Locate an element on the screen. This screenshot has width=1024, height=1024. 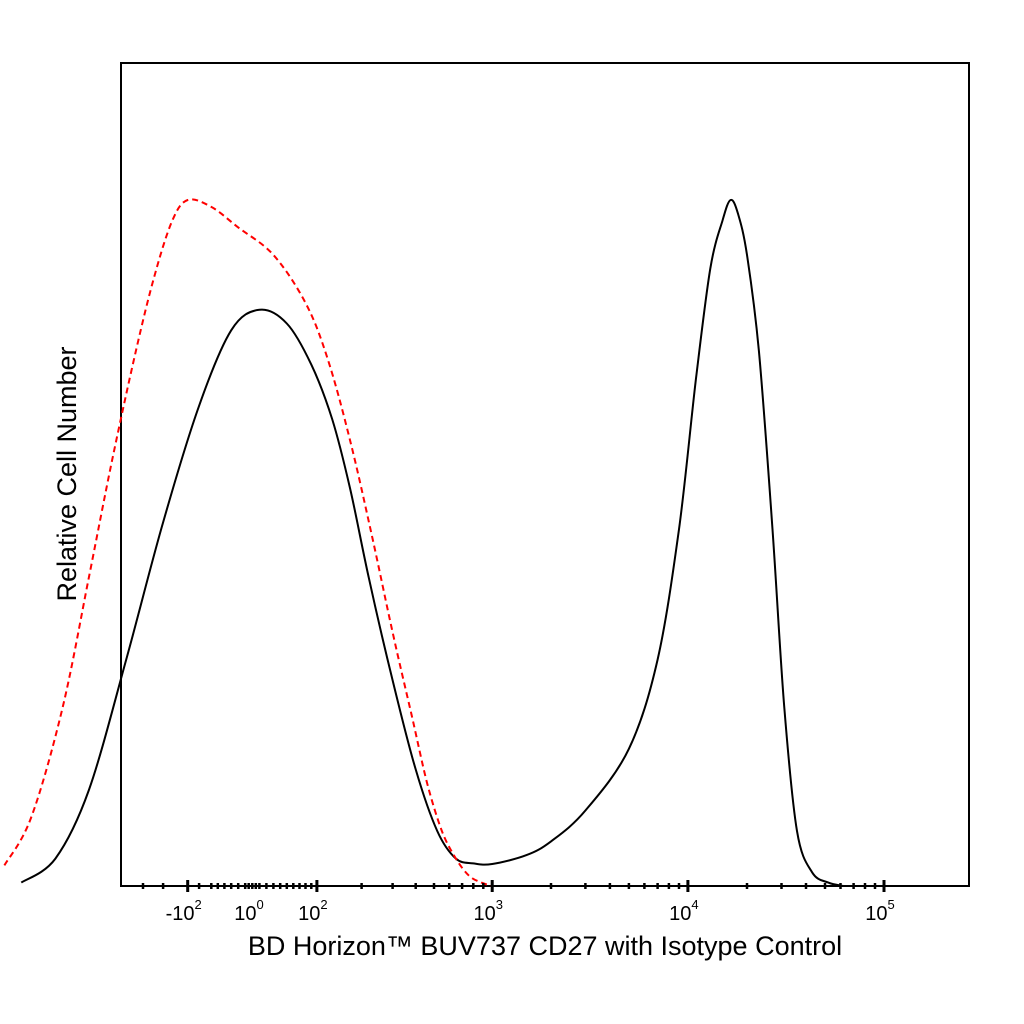
x-axis-tick-labels: -102 100 10² 10³ 10⁴ 10⁵ is located at coordinates (530, 911).